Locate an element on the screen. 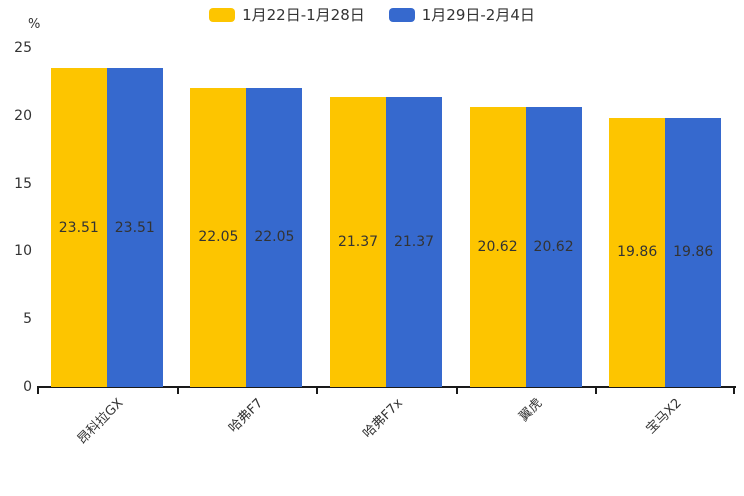 This screenshot has width=744, height=496. bar-翼虎-series-1: 20.62 is located at coordinates (497, 247).